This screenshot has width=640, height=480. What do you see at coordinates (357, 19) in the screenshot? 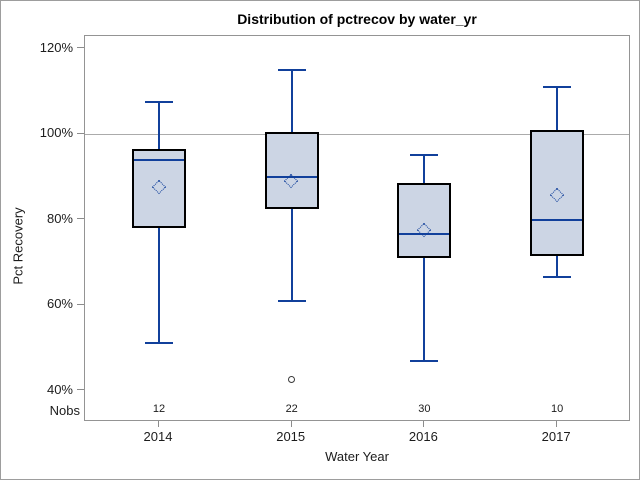
I see `chart-title: Distribution of pctrecov by water_yr` at bounding box center [357, 19].